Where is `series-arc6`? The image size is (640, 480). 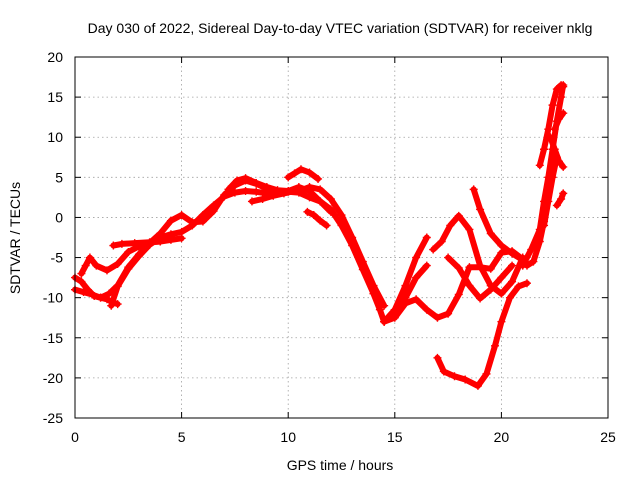
series-arc6 is located at coordinates (306, 242).